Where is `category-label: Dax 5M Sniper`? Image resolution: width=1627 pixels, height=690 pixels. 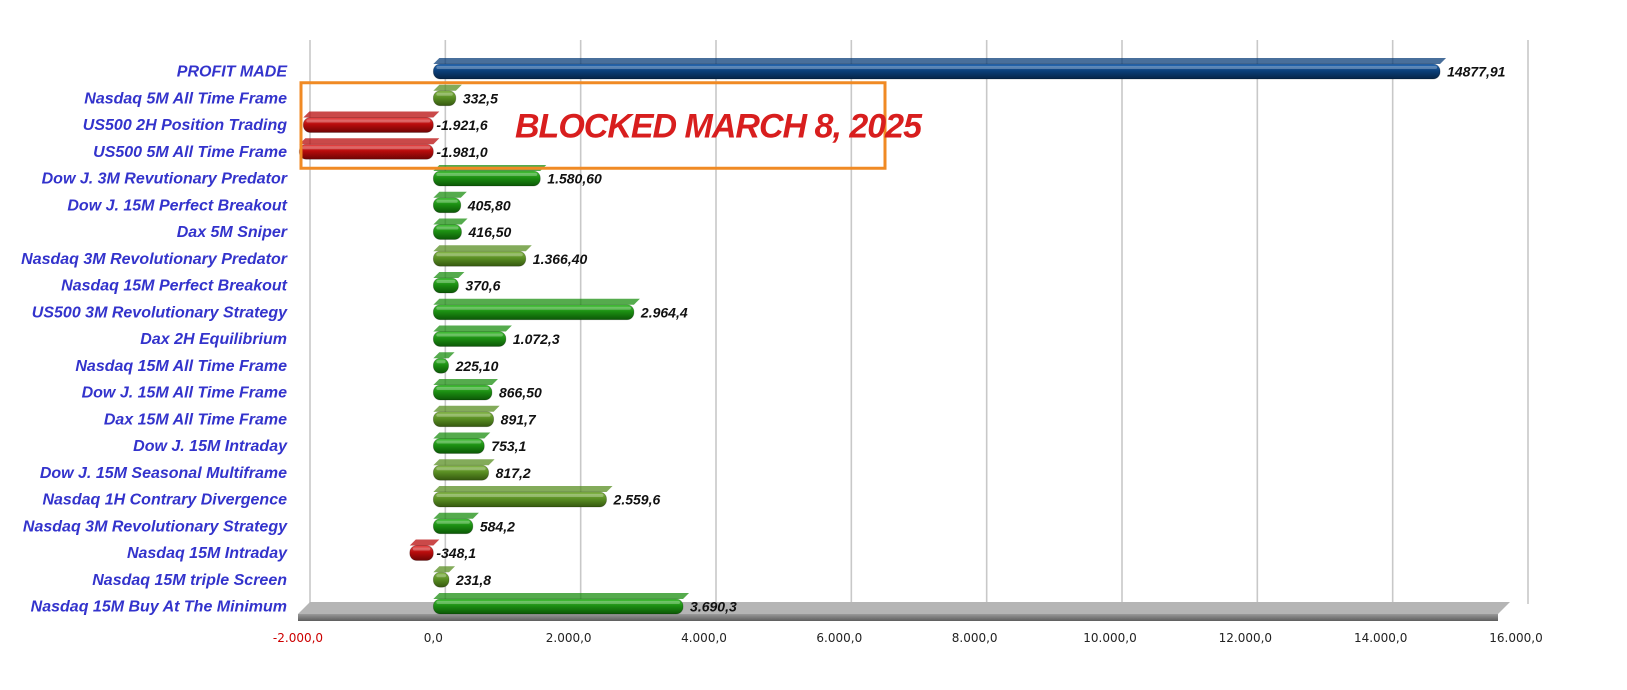
category-label: Dax 5M Sniper is located at coordinates (232, 232).